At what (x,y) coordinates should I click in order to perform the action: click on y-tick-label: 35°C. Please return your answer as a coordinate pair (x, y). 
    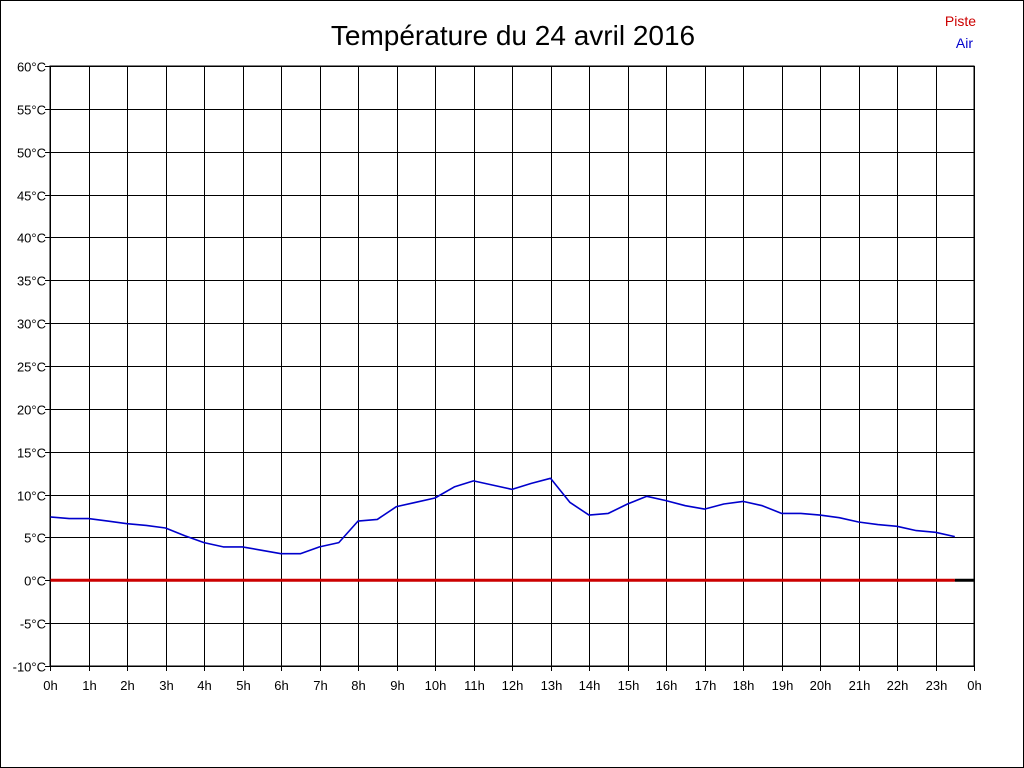
    Looking at the image, I should click on (31, 281).